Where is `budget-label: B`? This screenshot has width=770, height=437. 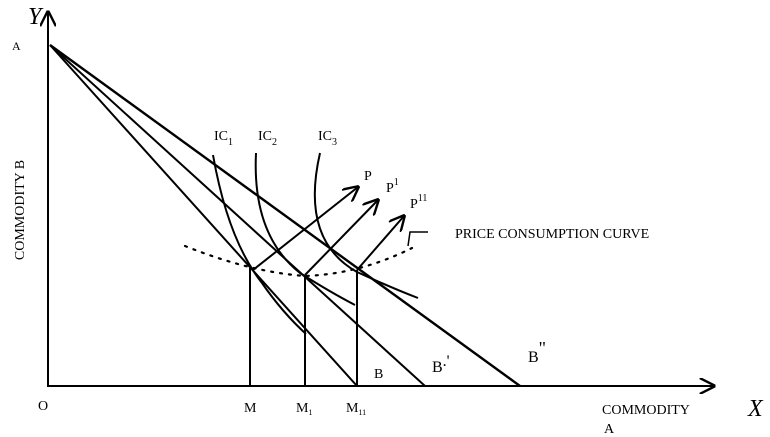
budget-label: B is located at coordinates (378, 374).